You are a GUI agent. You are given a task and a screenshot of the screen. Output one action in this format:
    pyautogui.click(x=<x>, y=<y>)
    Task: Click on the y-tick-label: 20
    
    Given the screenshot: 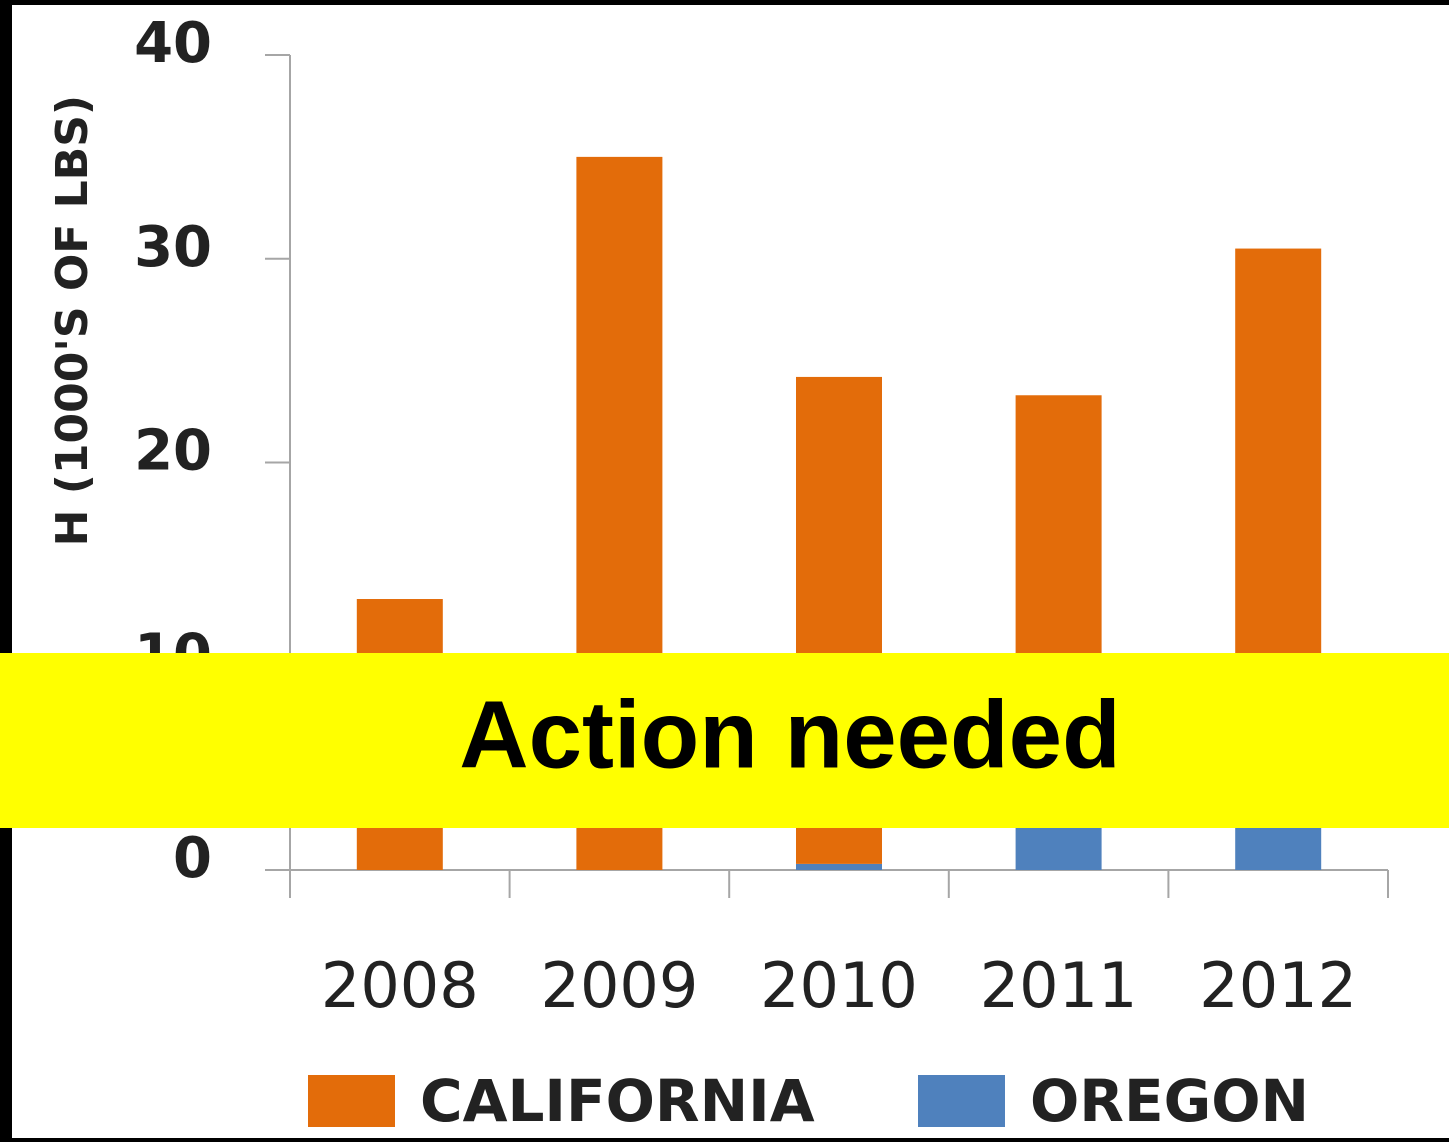 What is the action you would take?
    pyautogui.click(x=173, y=451)
    